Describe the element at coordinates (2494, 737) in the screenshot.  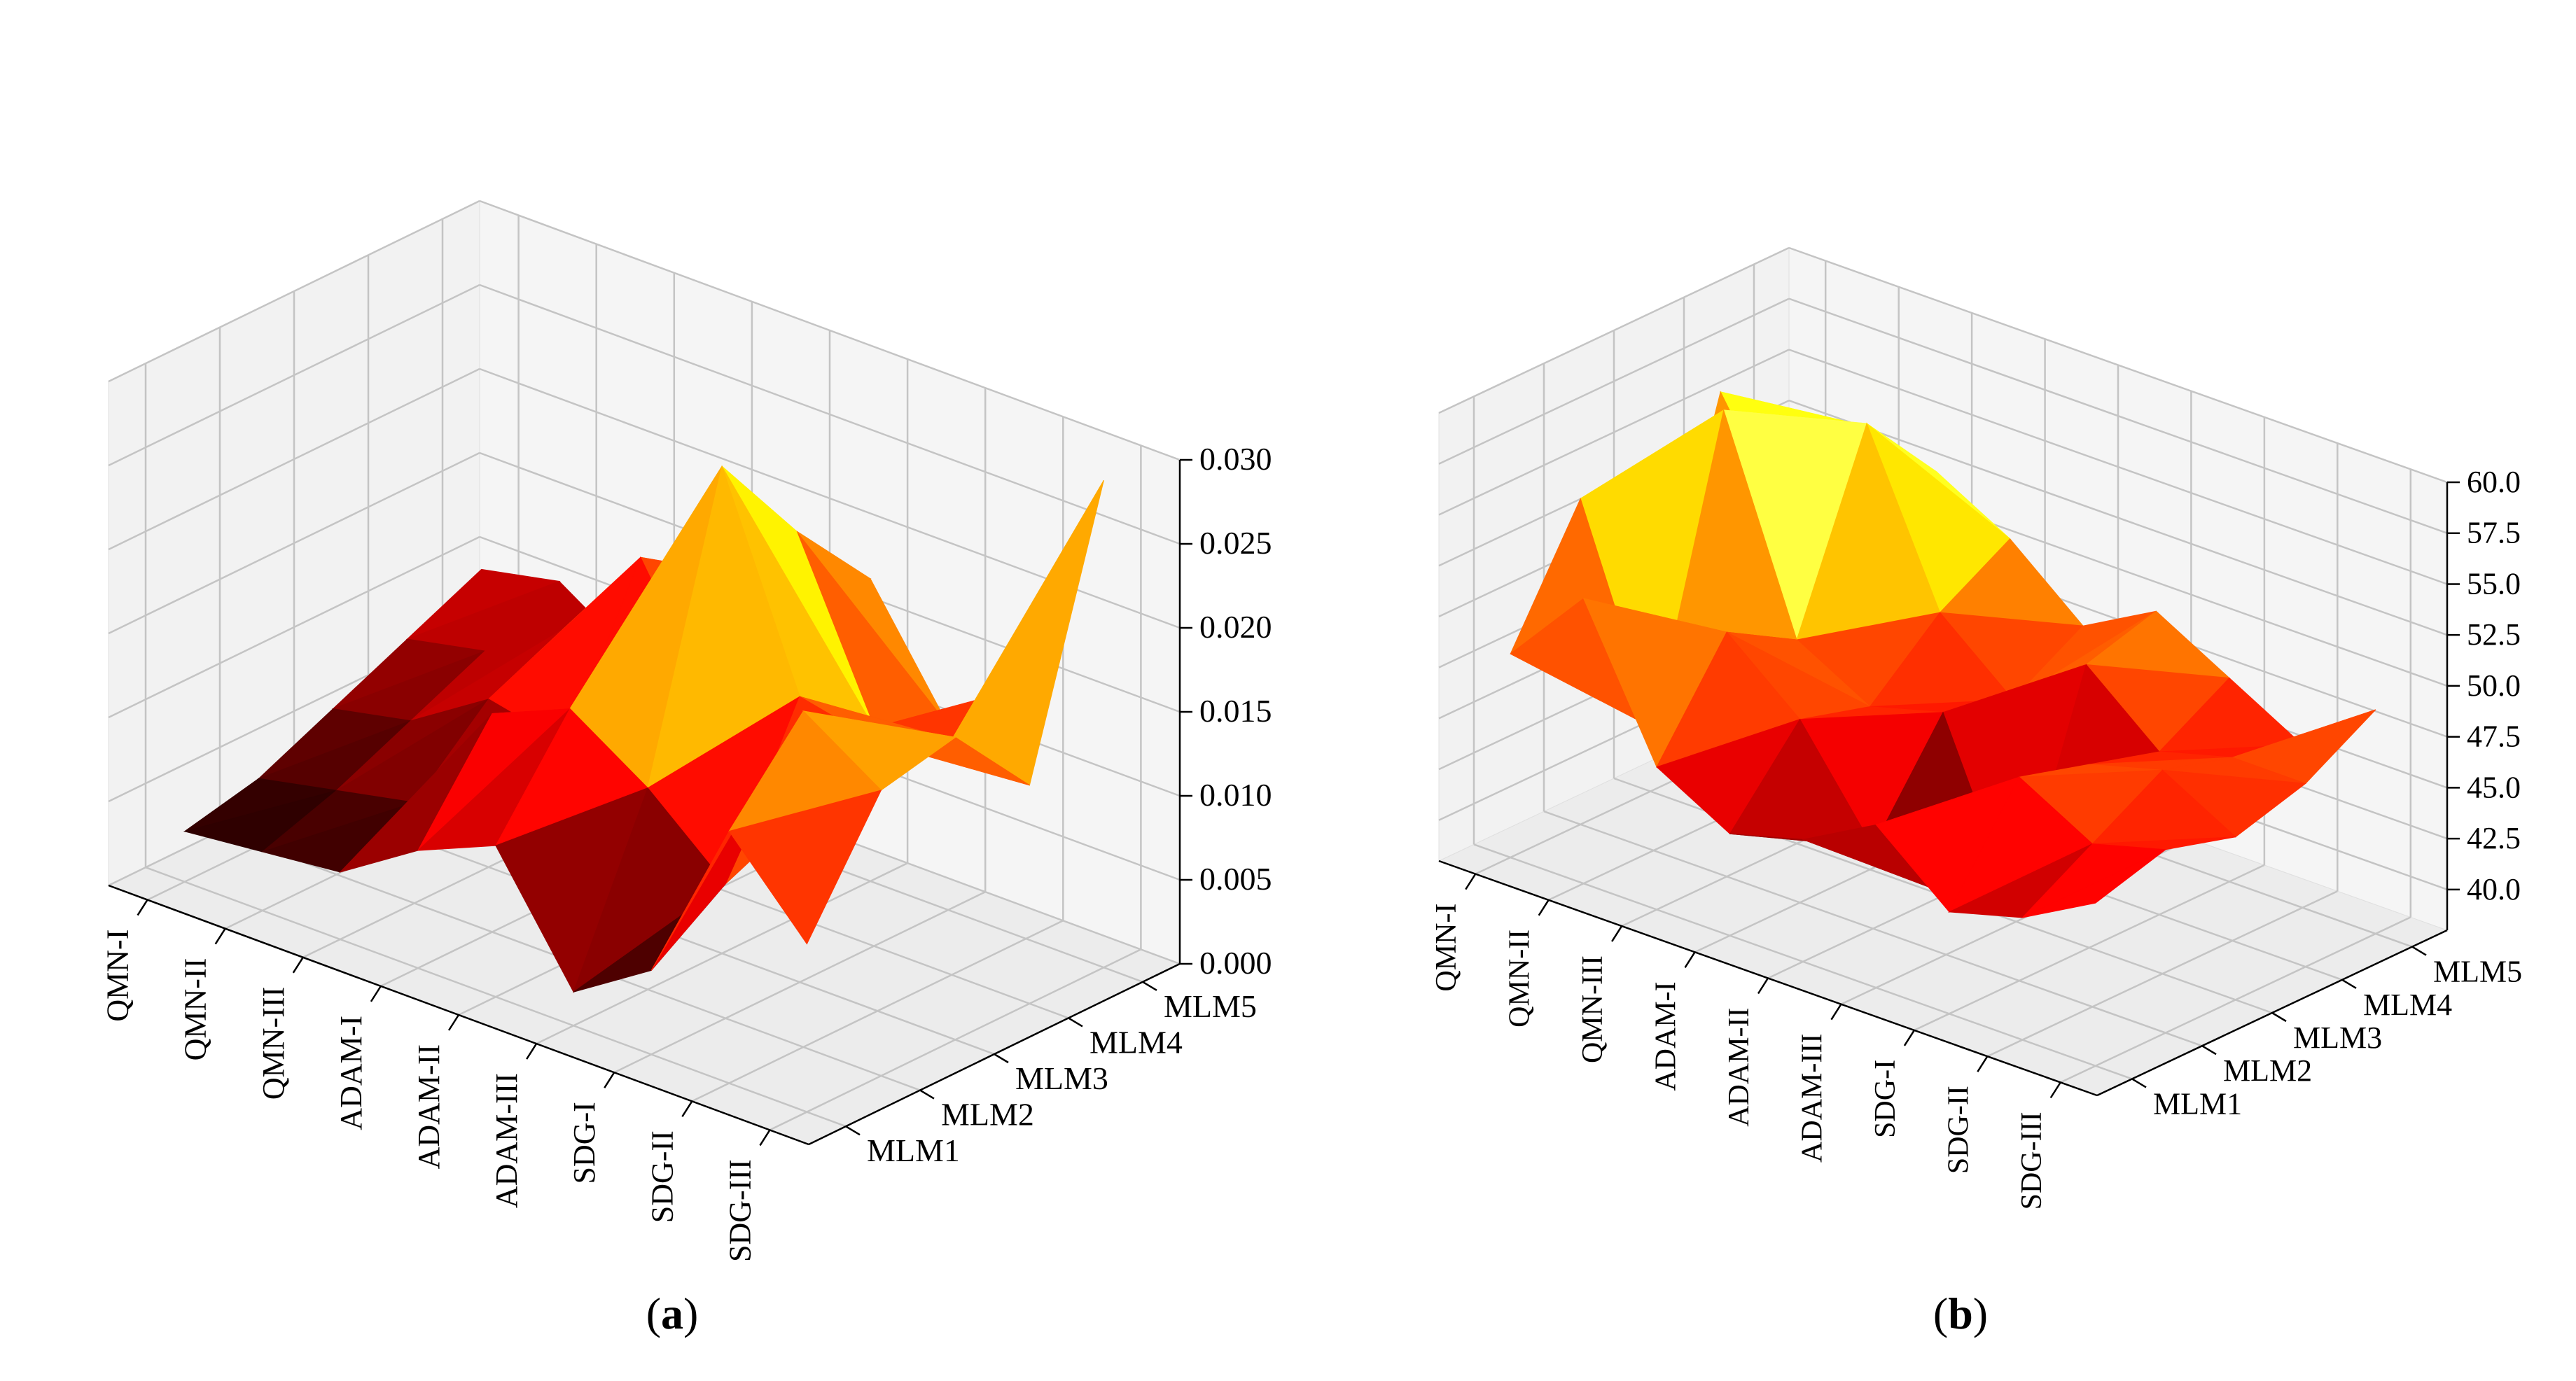
I see `z-tick-label: 47.5` at that location.